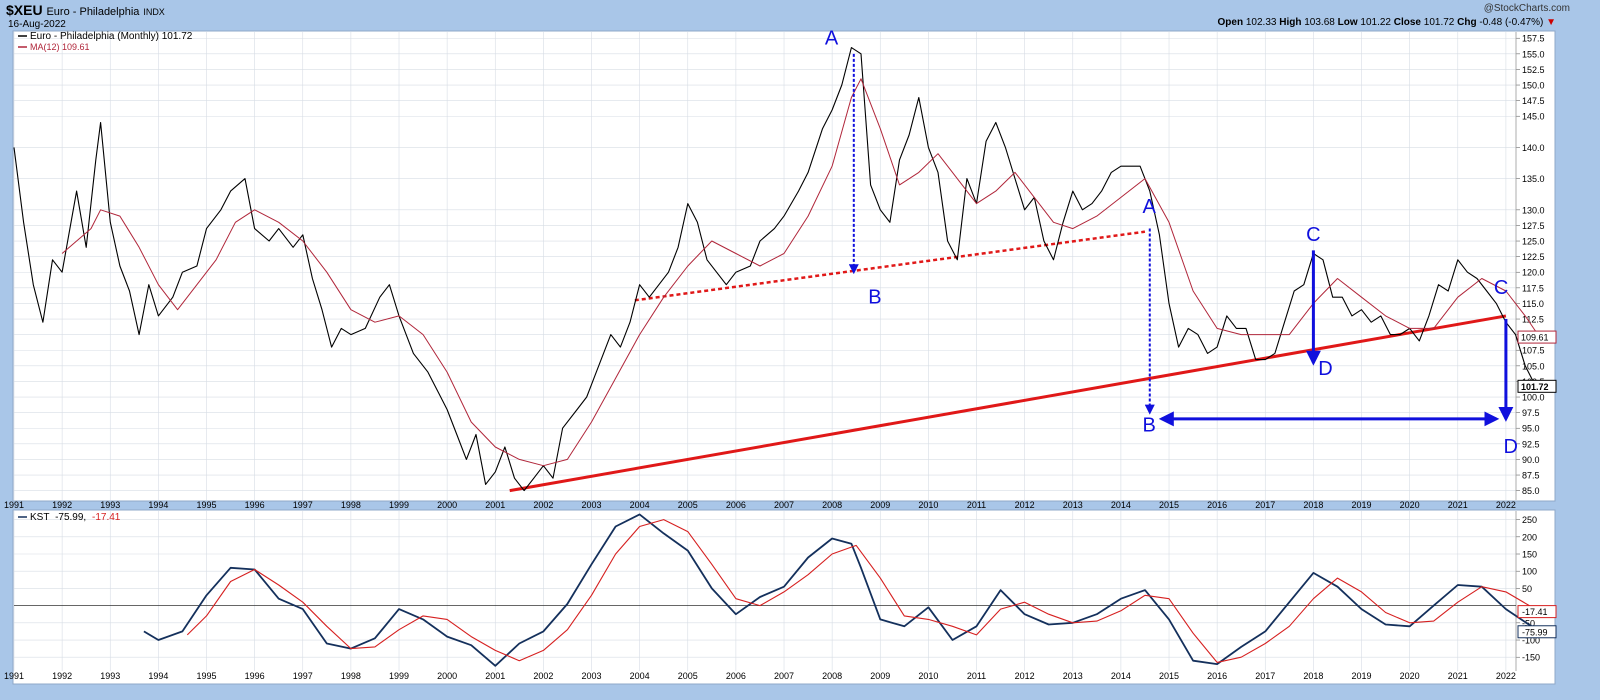 This screenshot has width=1600, height=700. Describe the element at coordinates (1265, 505) in the screenshot. I see `price-x-tick-label: 2017` at that location.